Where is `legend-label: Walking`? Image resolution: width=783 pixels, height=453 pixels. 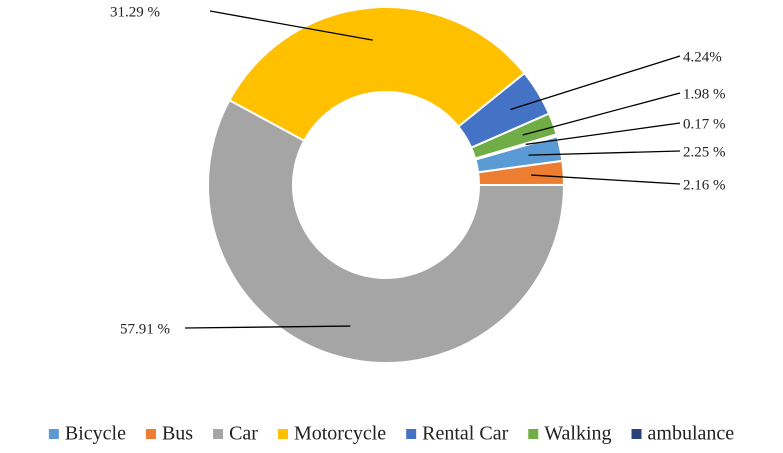 legend-label: Walking is located at coordinates (577, 434).